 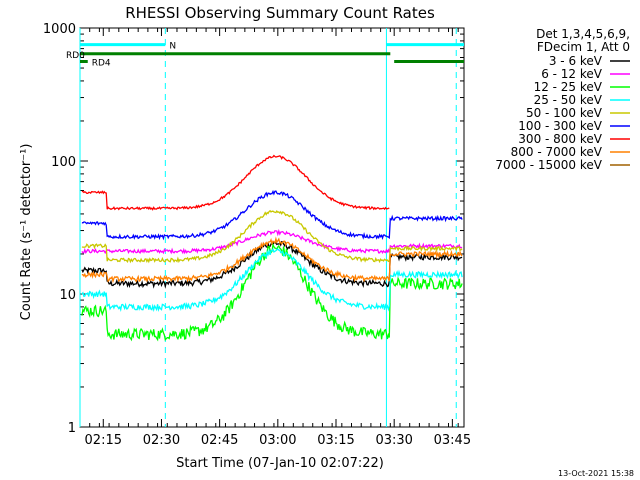 I want to click on annotation-label: RD4, so click(x=101, y=63).